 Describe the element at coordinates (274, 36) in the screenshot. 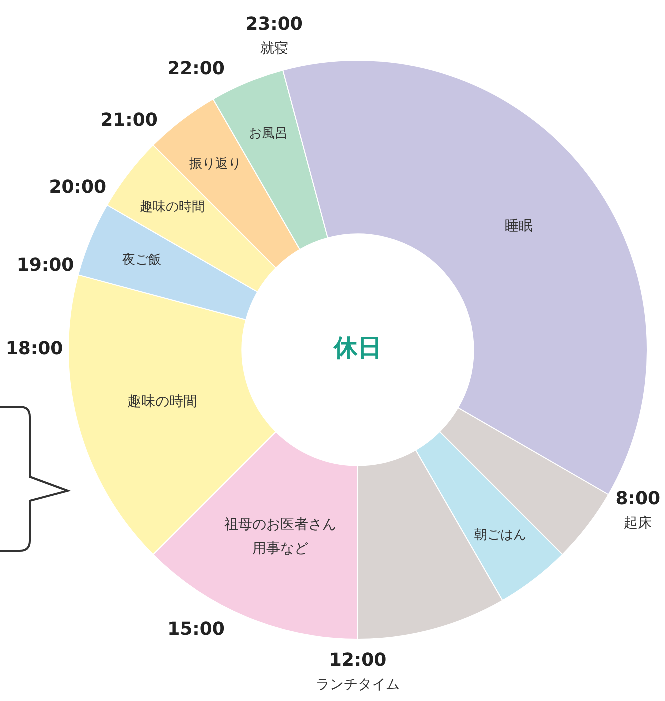

I see `text: 23:00 就寝` at that location.